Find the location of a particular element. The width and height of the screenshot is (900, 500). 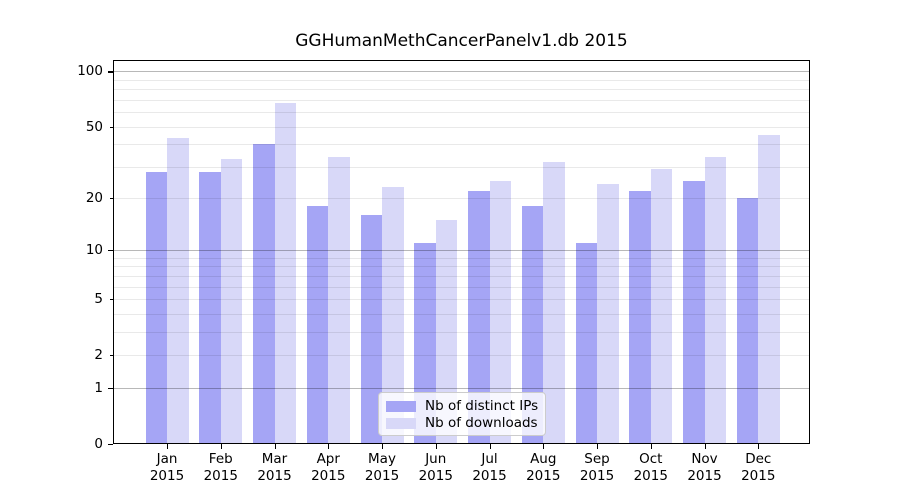

bar-nb-of-downloads-sep-2015 is located at coordinates (608, 314).